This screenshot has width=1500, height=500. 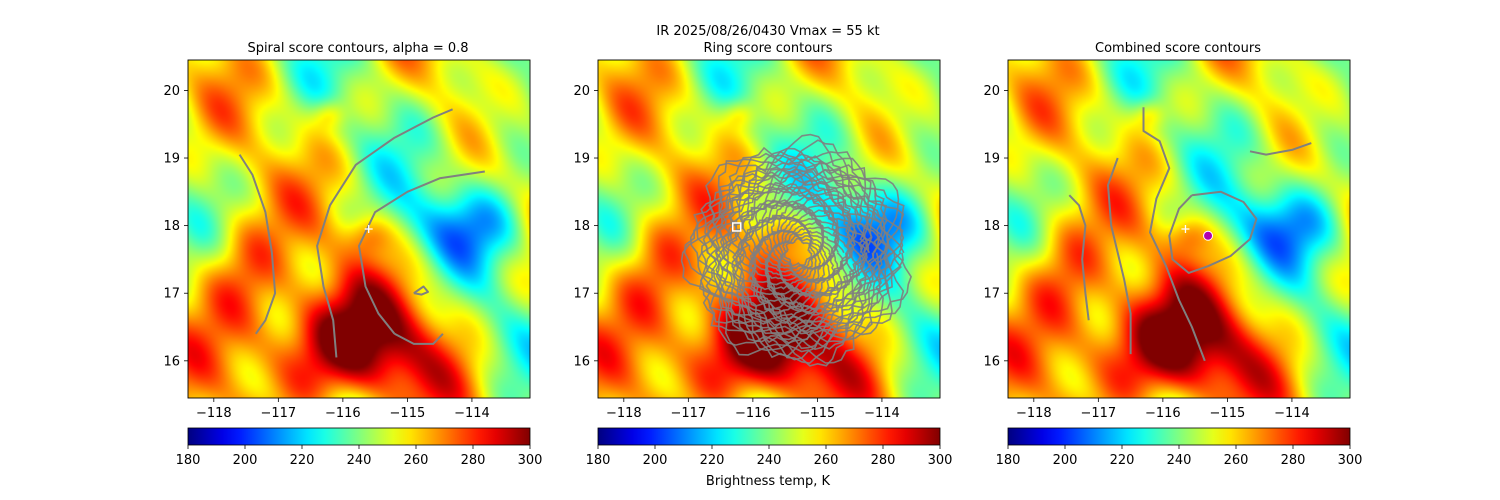 I want to click on colorbar-label: Brightness temp, K, so click(x=768, y=481).